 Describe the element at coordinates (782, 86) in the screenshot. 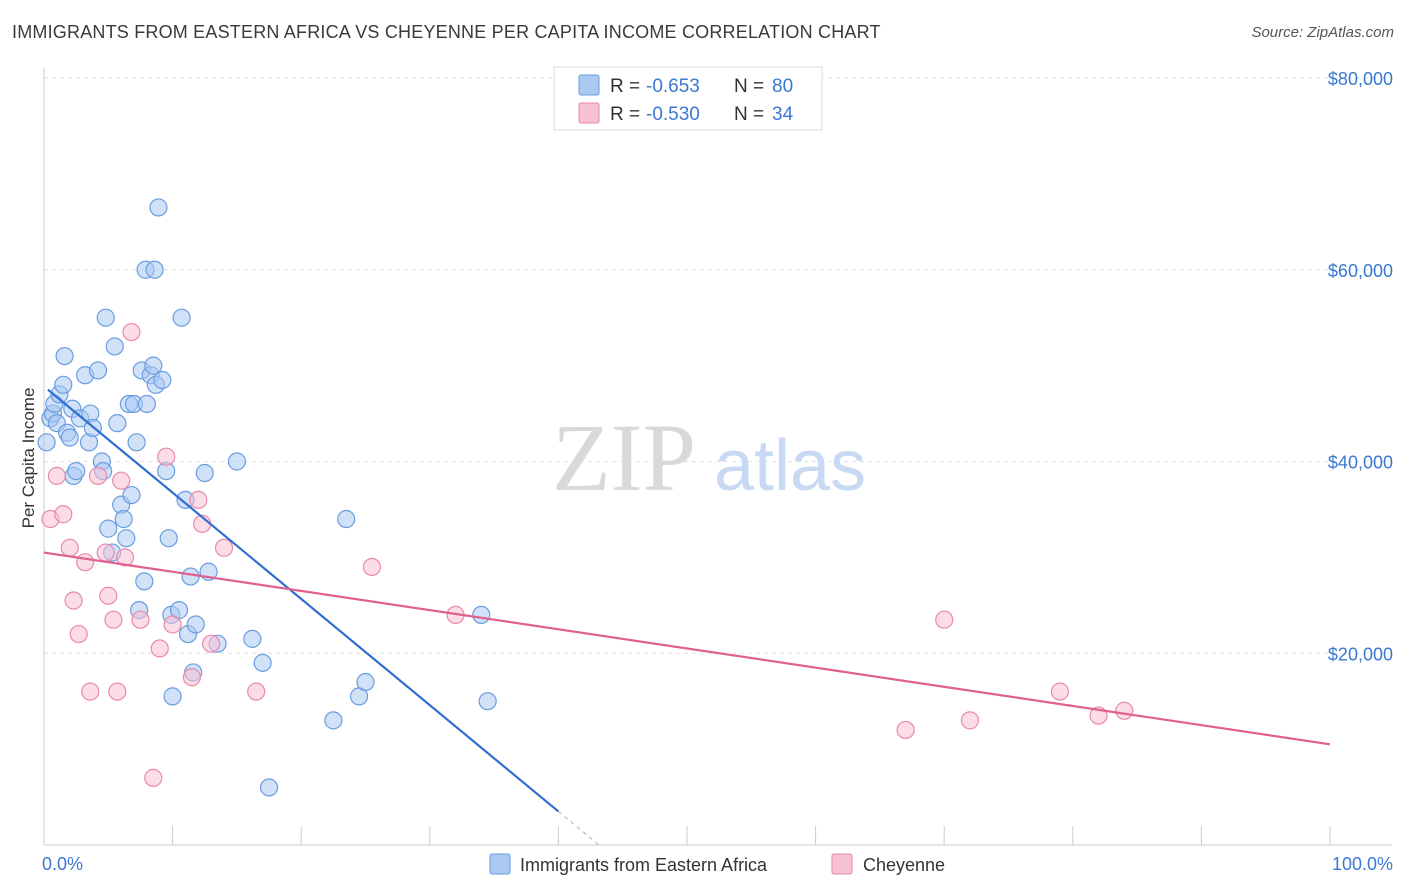

I see `legend-n-value-1: 80` at that location.